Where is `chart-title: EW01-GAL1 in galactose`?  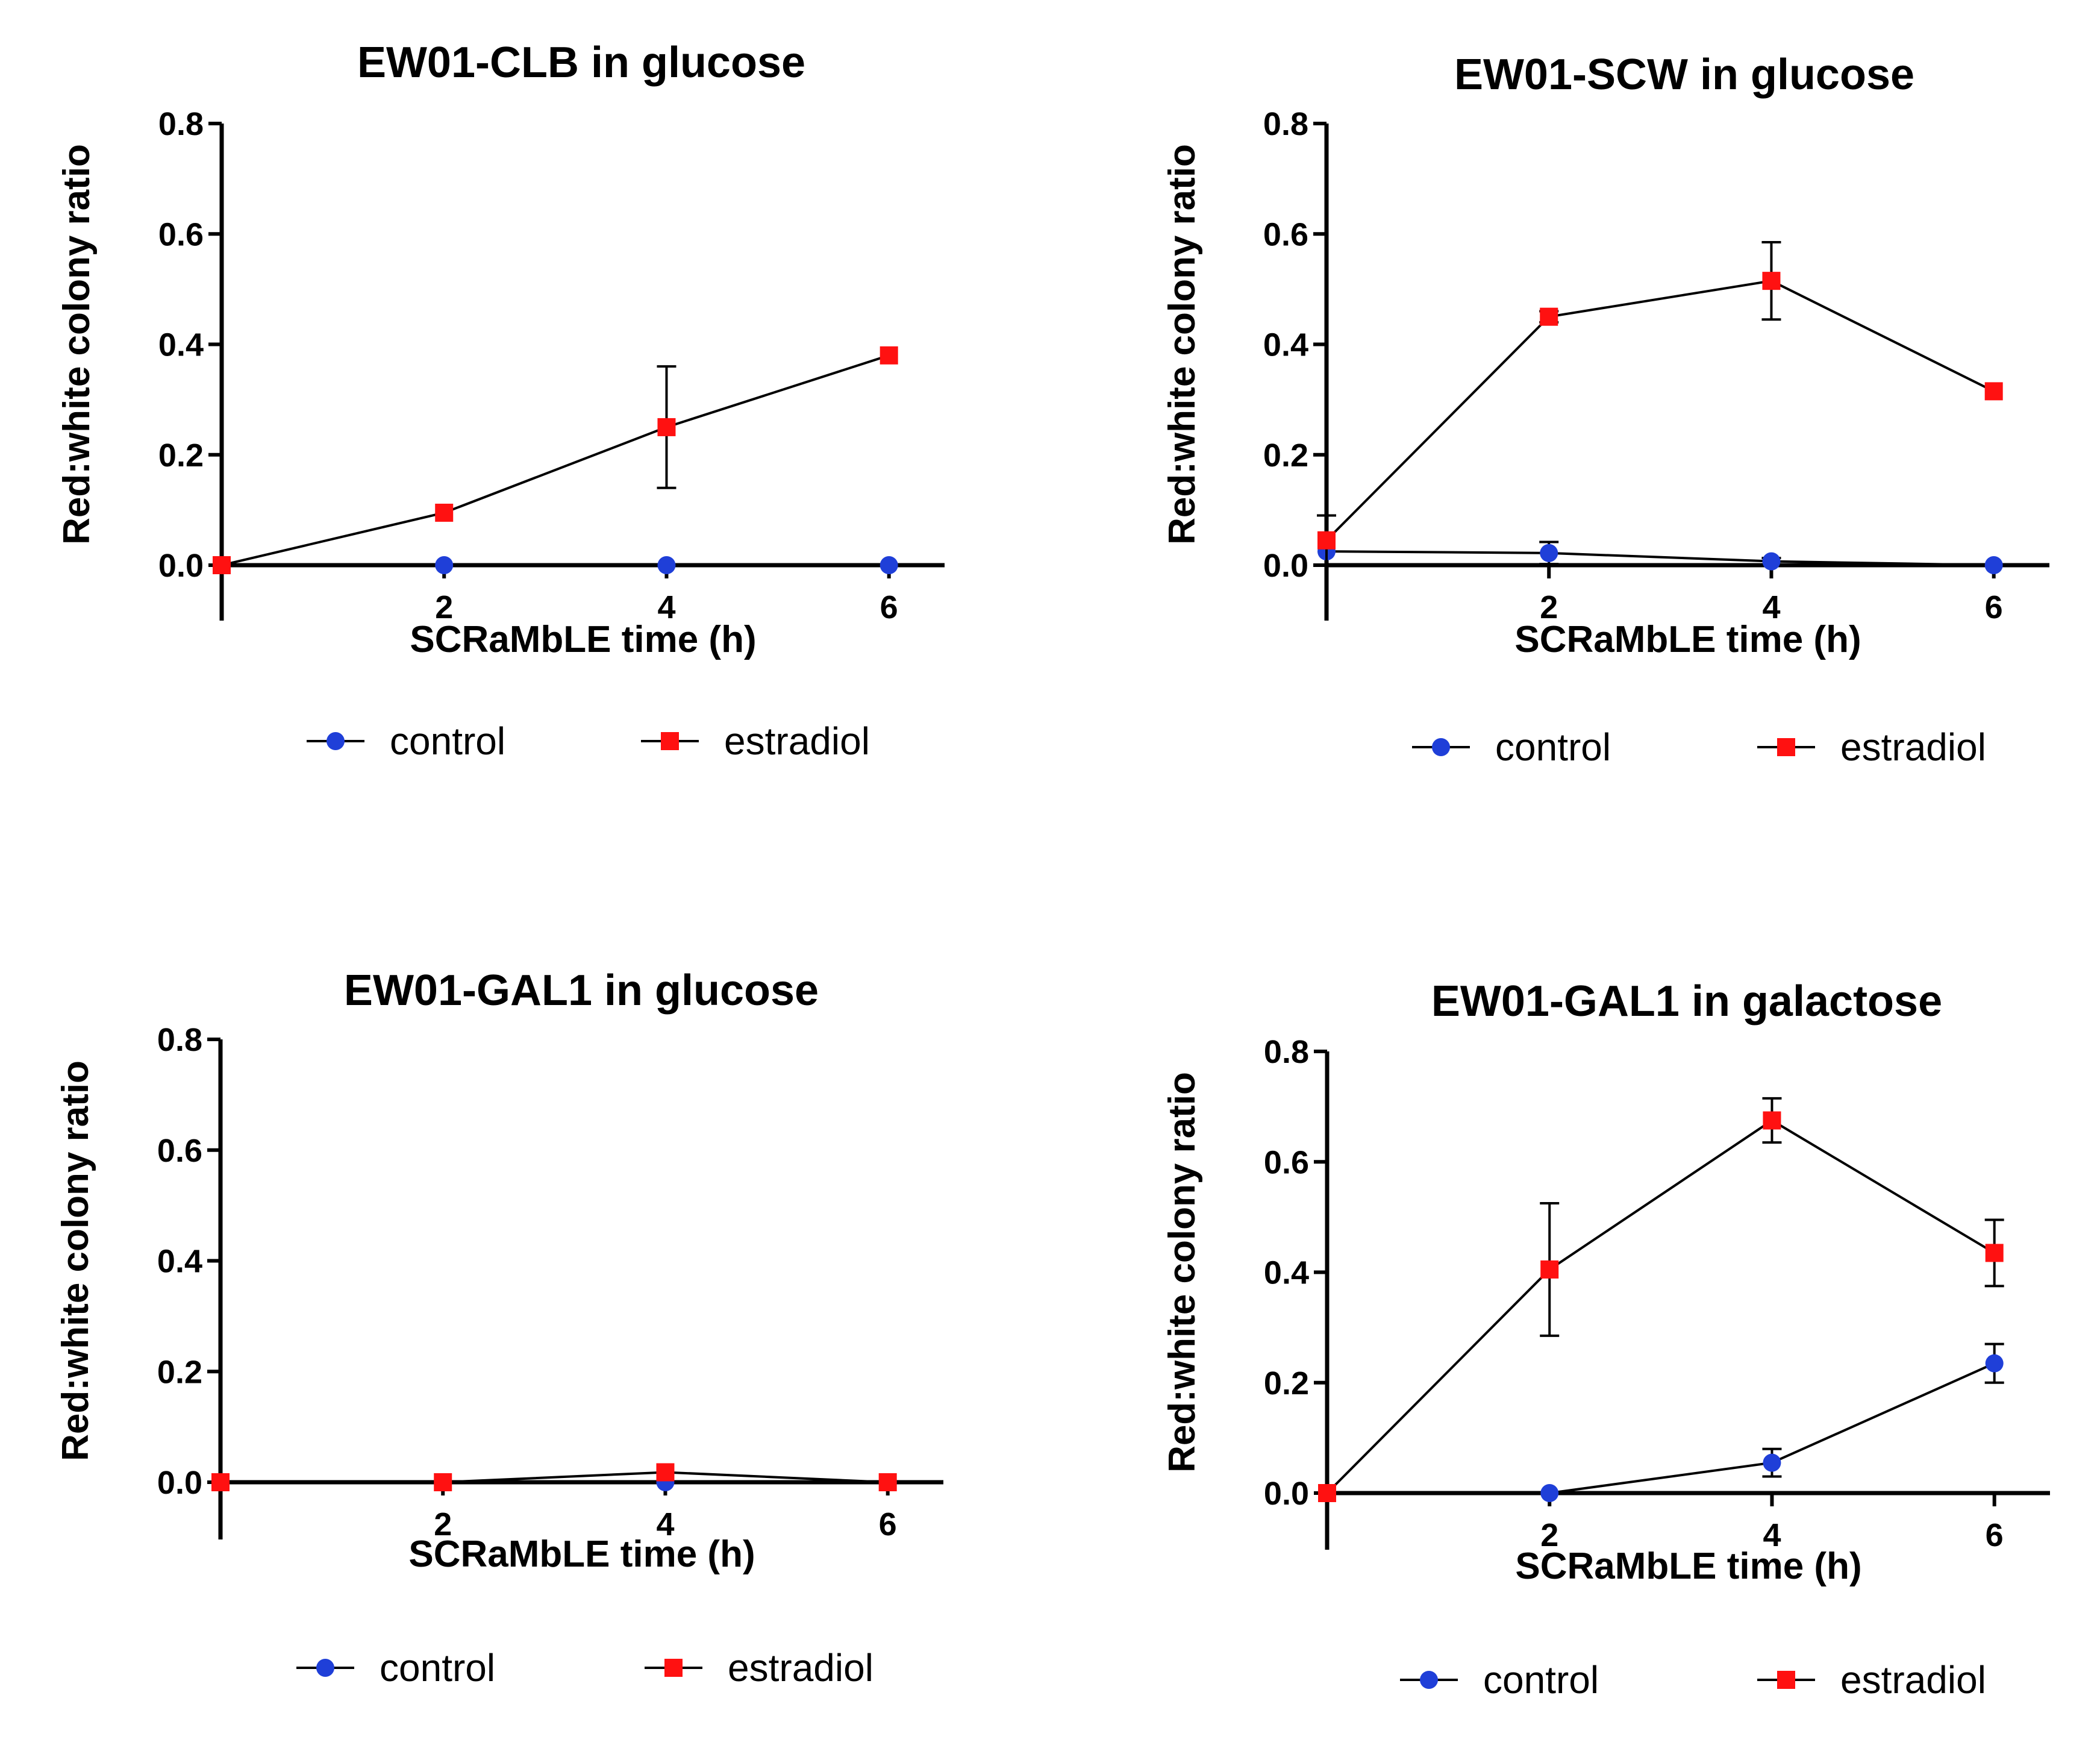 chart-title: EW01-GAL1 in galactose is located at coordinates (1686, 1001).